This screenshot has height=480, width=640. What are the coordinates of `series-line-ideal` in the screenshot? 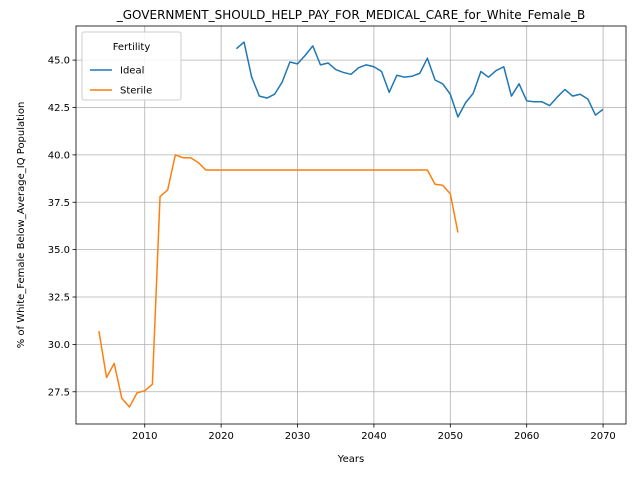 It's located at (419, 79).